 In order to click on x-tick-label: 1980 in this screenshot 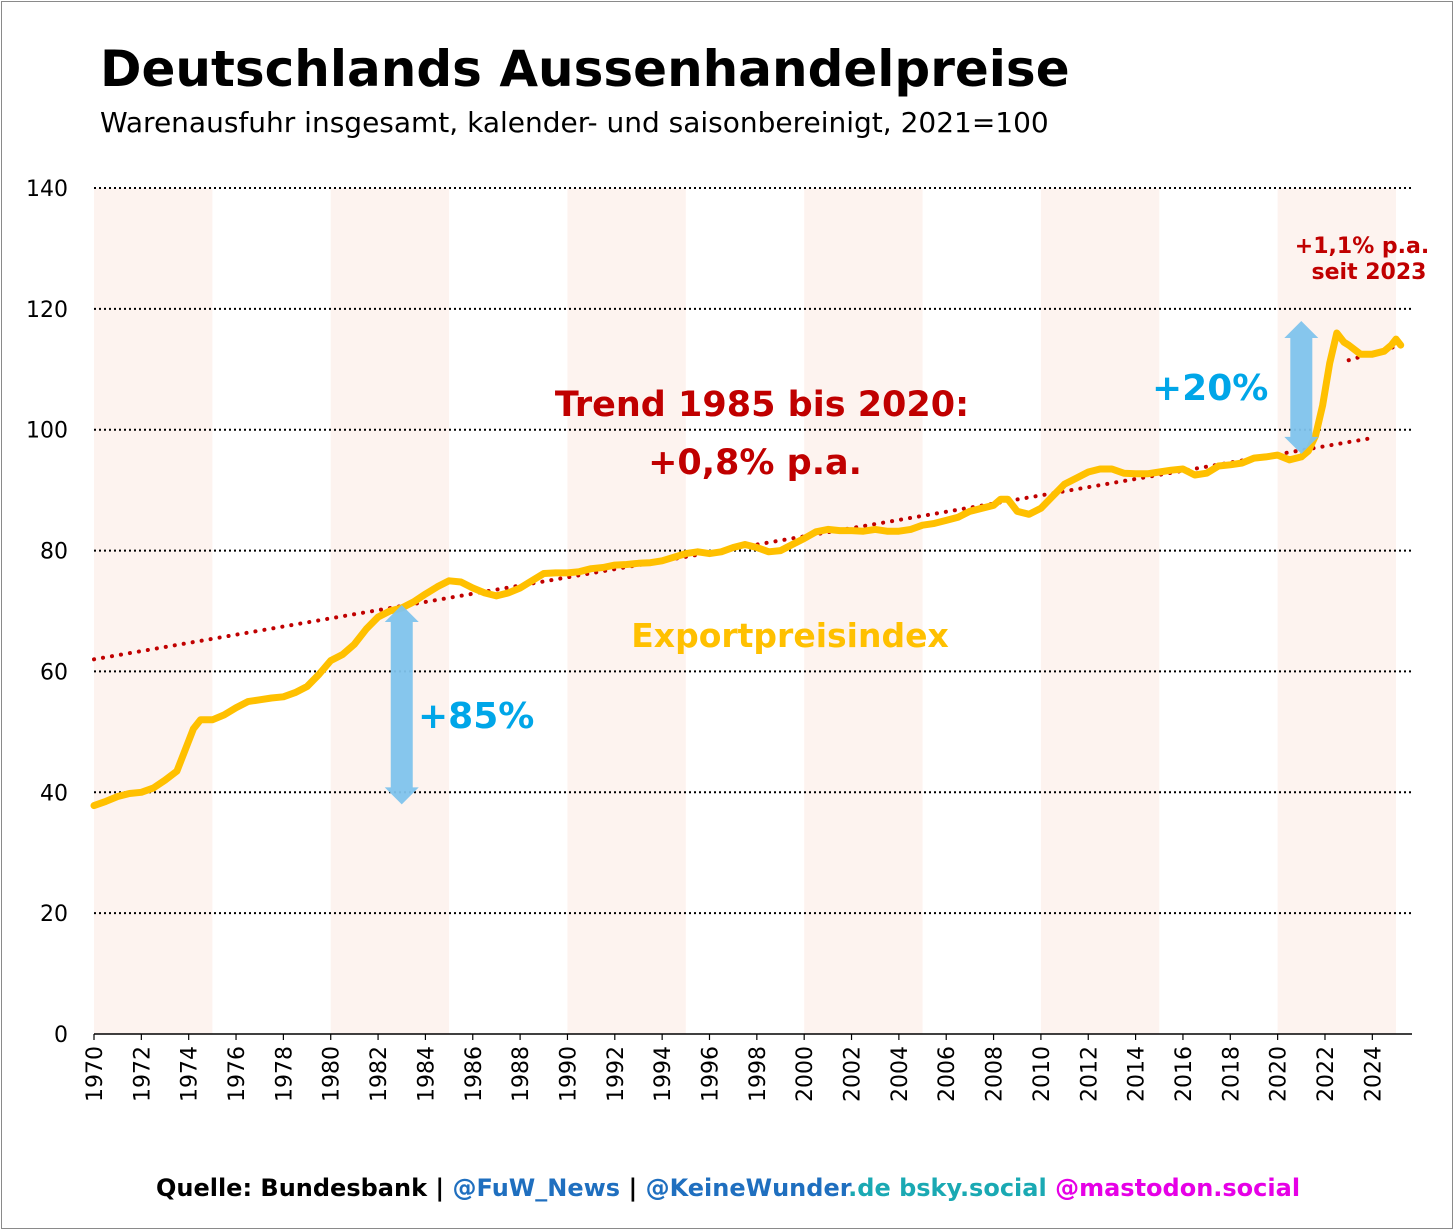, I will do `click(332, 1074)`.